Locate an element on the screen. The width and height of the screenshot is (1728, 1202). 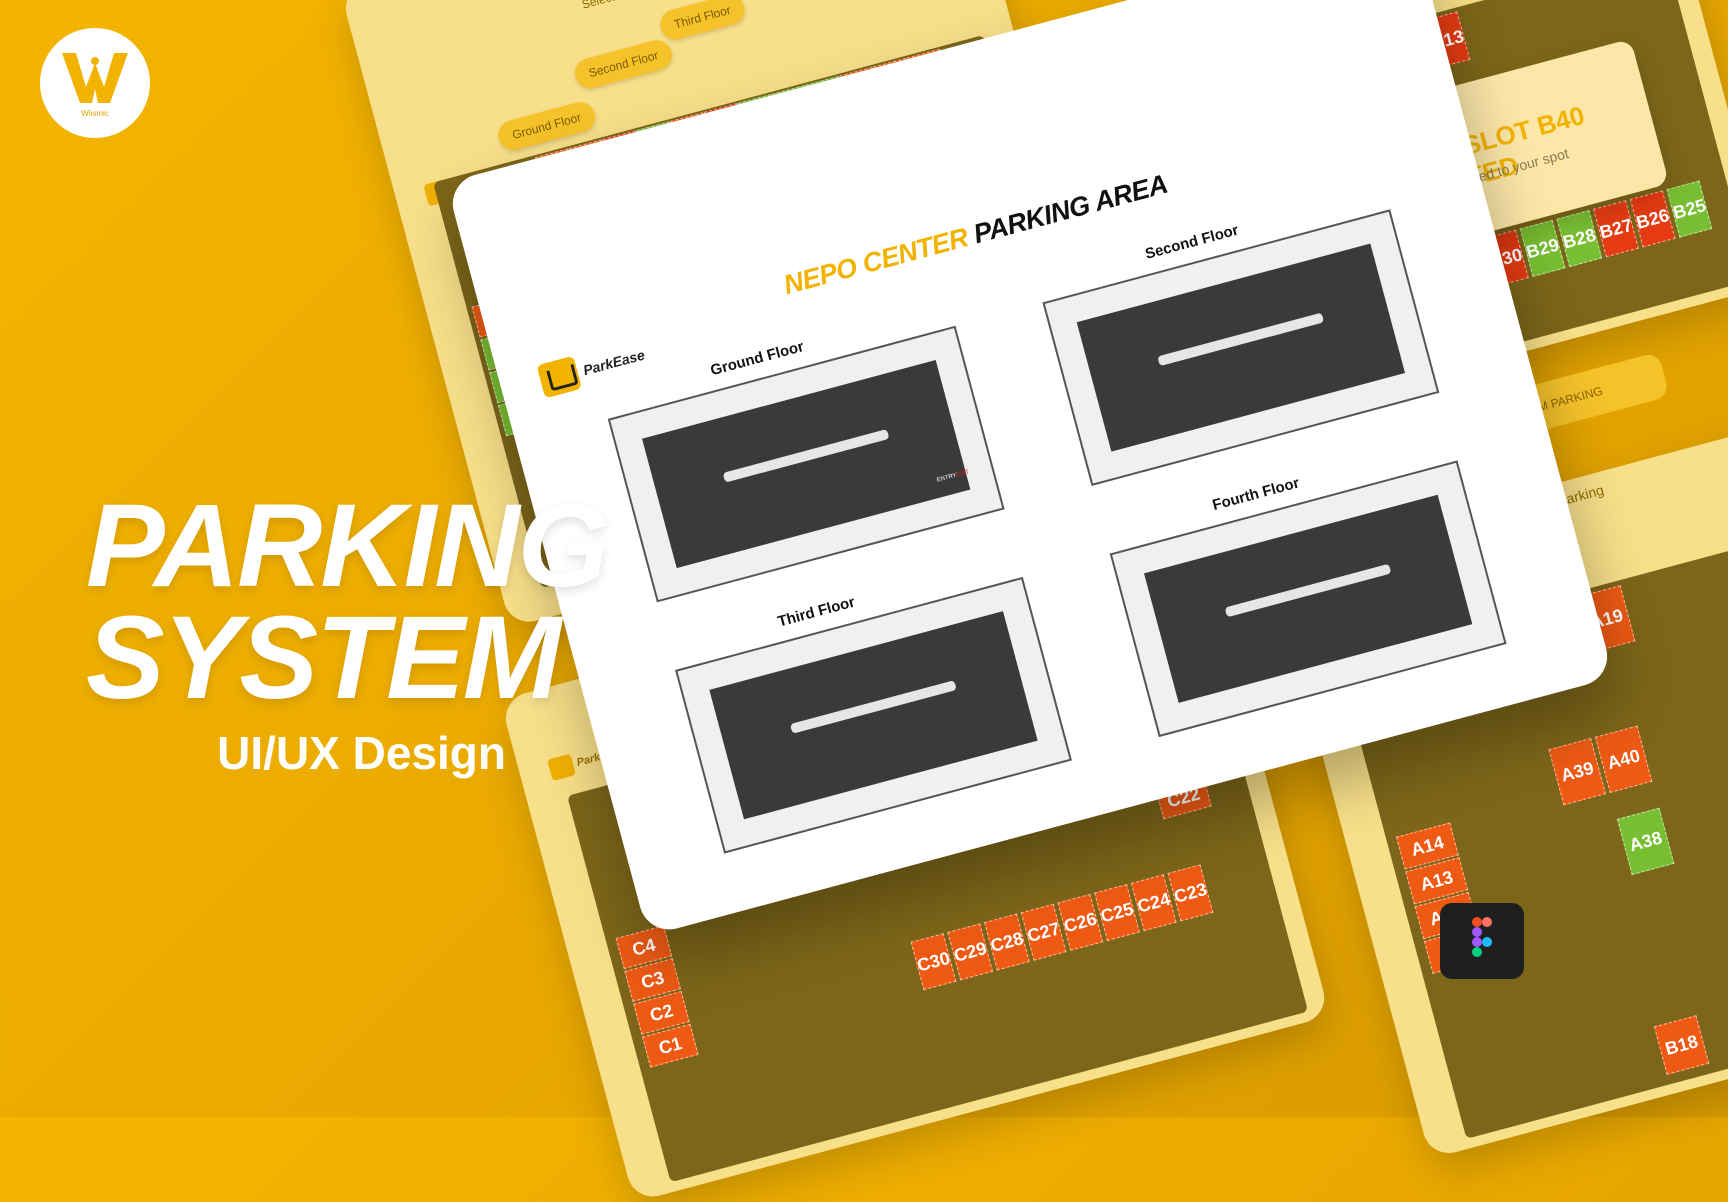
brand-logo: Wiismic is located at coordinates (95, 83).